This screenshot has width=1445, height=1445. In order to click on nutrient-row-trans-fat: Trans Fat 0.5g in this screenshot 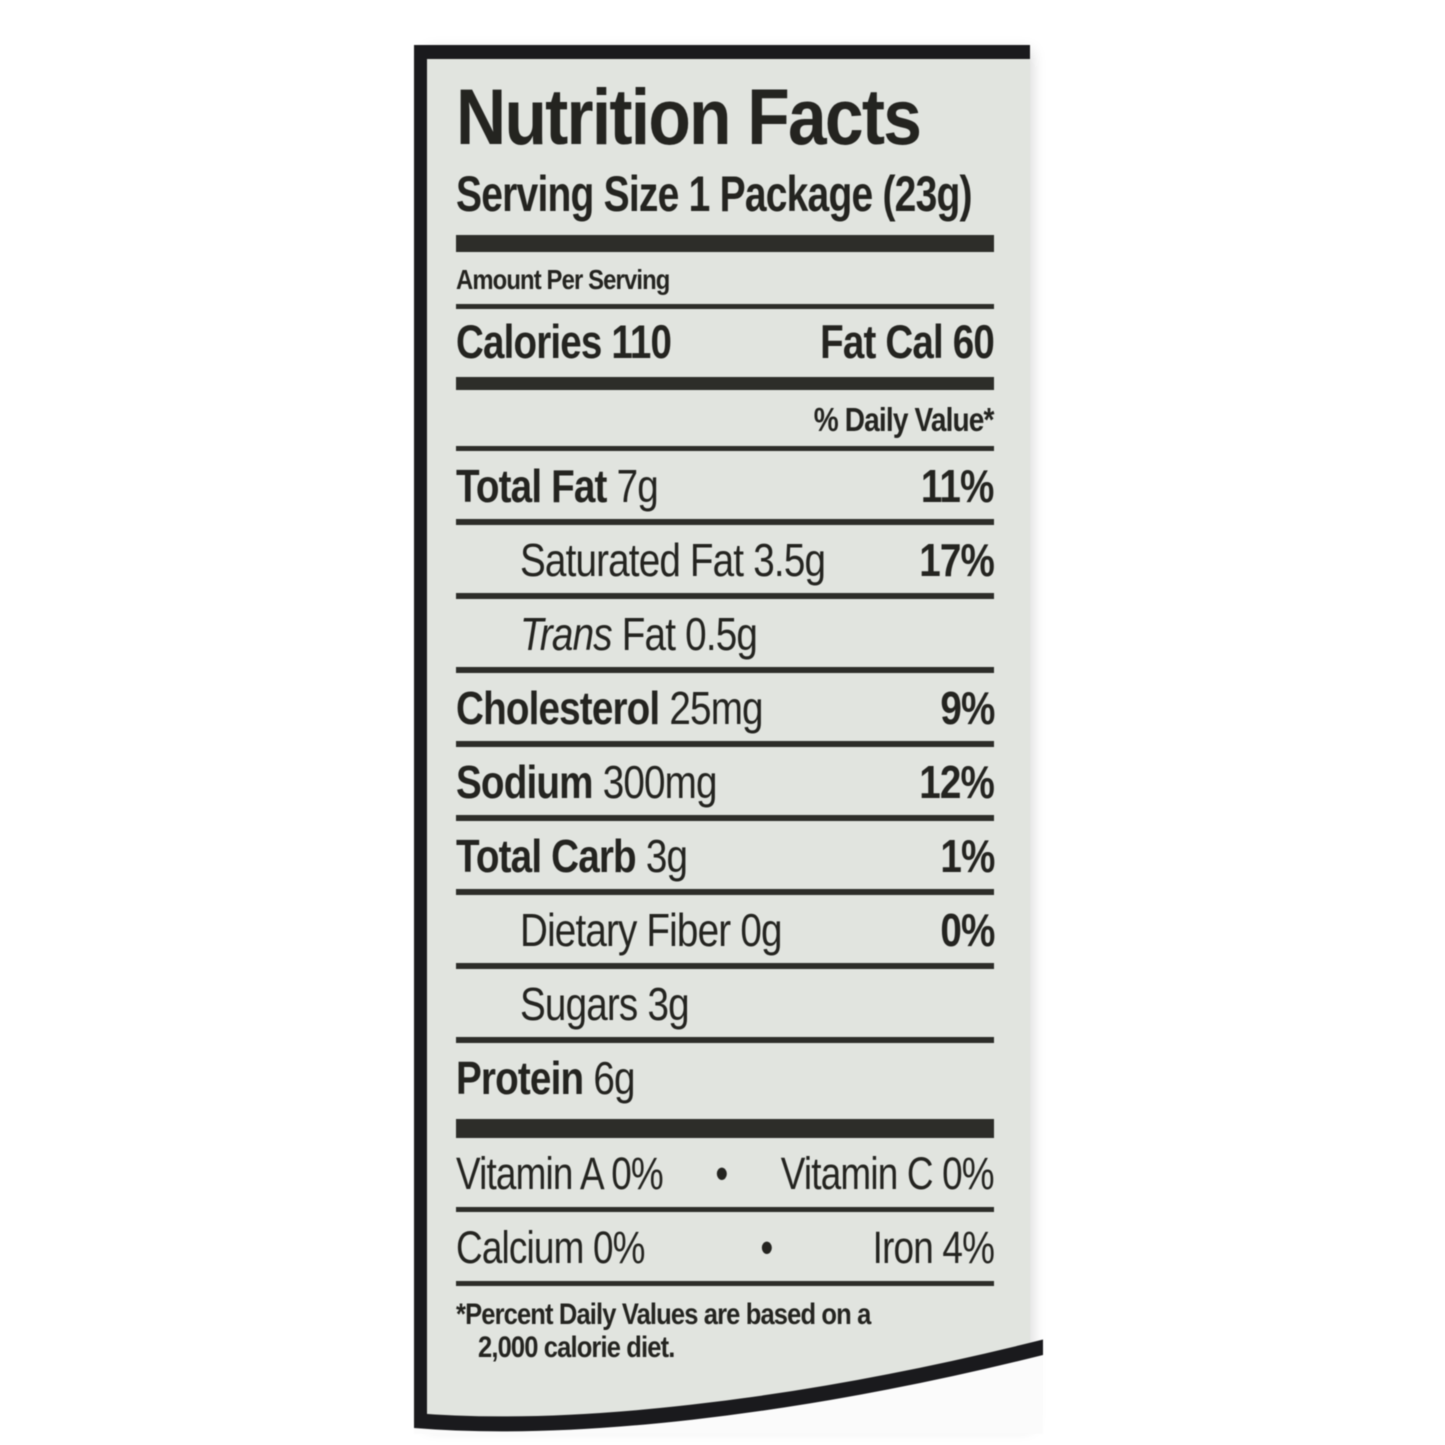, I will do `click(725, 636)`.